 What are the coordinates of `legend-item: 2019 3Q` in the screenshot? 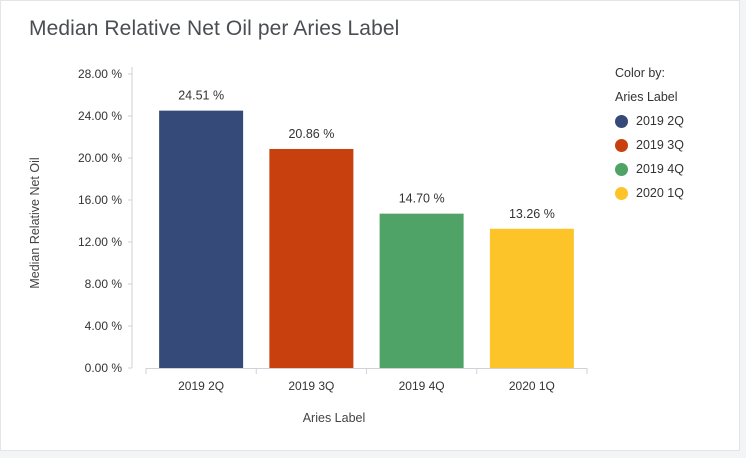 It's located at (649, 145).